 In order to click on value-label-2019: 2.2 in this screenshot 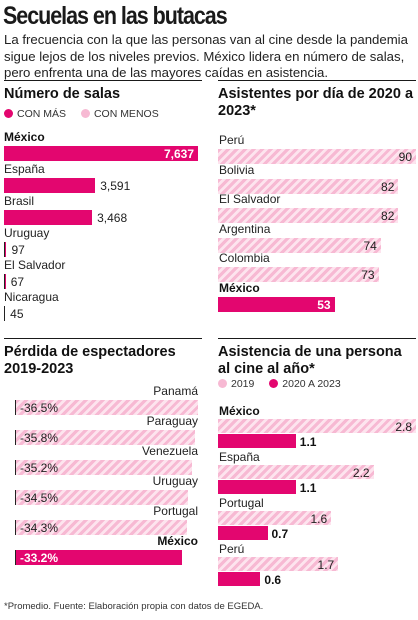, I will do `click(361, 473)`.